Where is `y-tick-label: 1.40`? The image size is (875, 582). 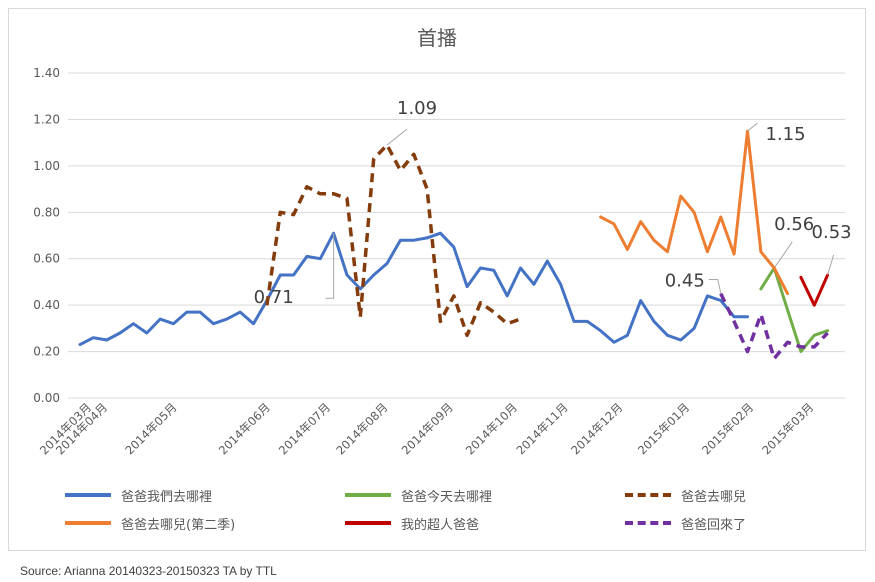
y-tick-label: 1.40 is located at coordinates (46, 73).